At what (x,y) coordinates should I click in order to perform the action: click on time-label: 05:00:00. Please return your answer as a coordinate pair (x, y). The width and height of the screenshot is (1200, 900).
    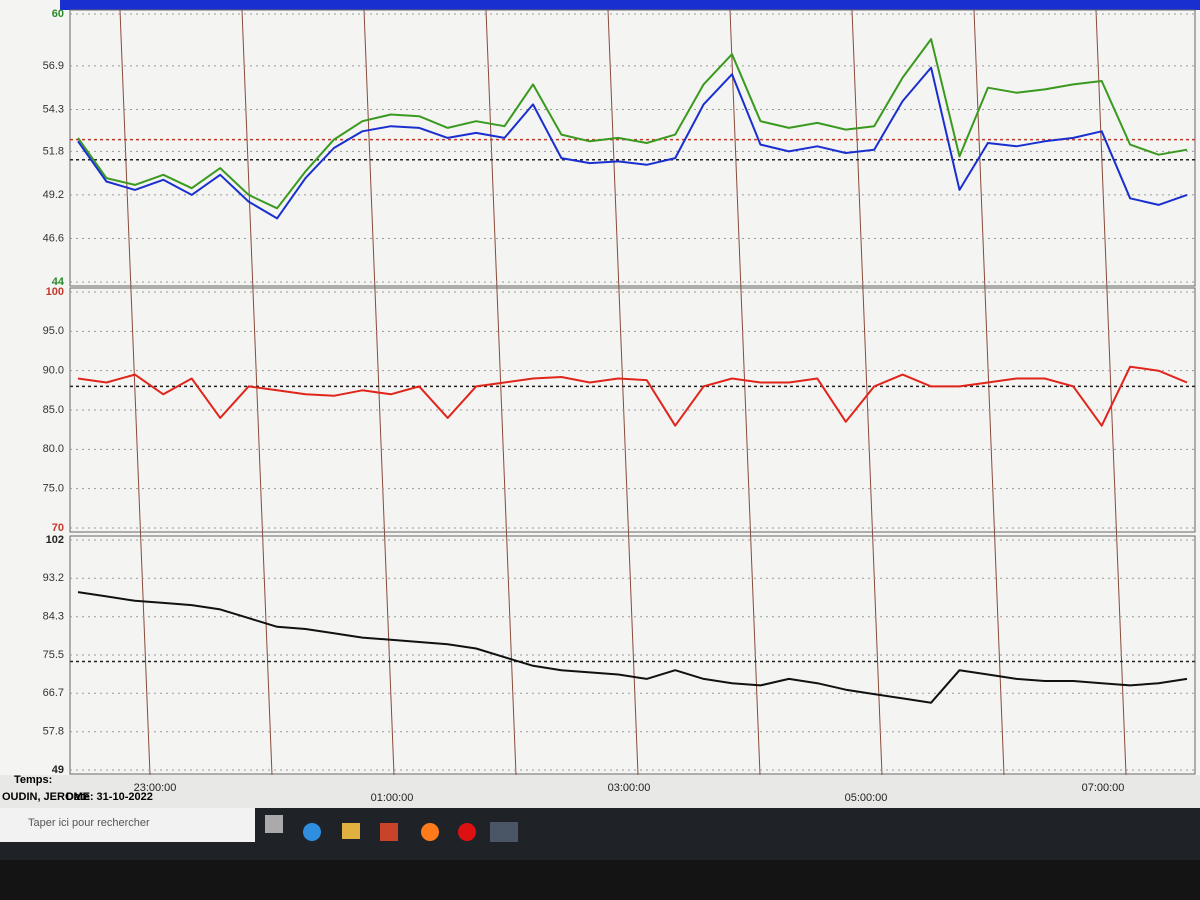
    Looking at the image, I should click on (866, 798).